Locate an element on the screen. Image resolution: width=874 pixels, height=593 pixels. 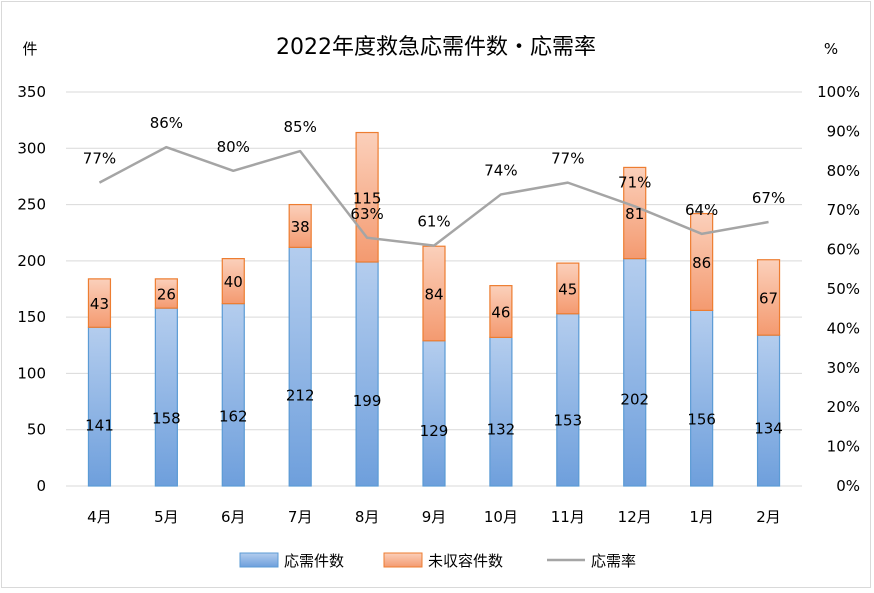
legend-label-未収容件数: 未収容件数 is located at coordinates (465, 561).